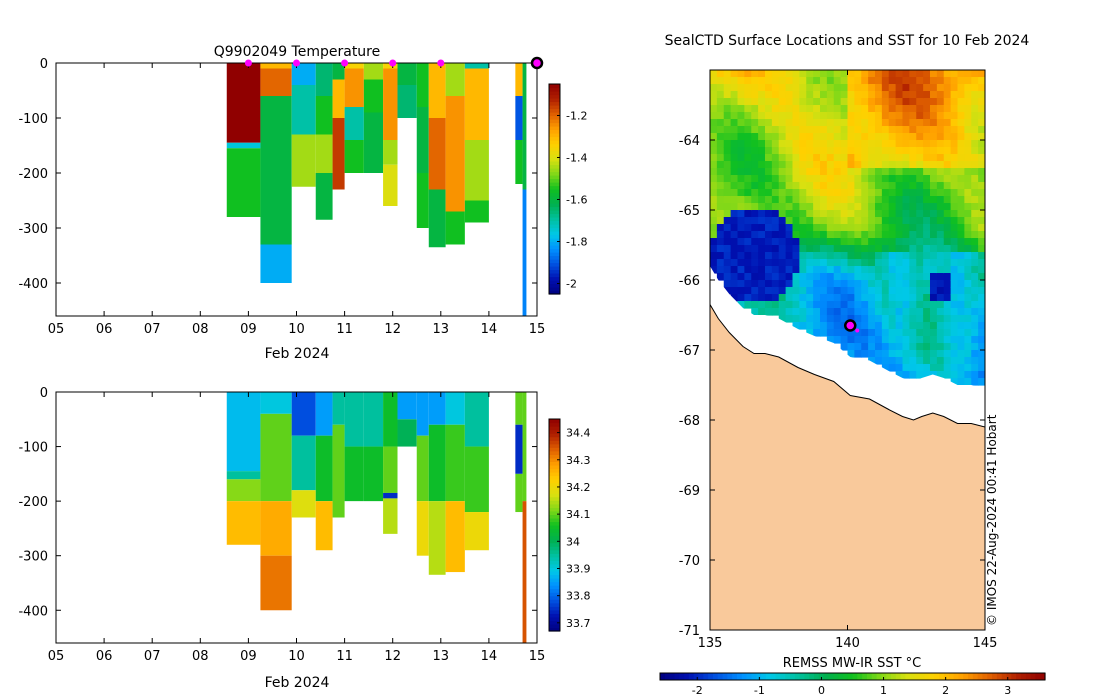 This screenshot has height=700, width=1100. I want to click on colorbar-tick-label: 33.7, so click(578, 623).